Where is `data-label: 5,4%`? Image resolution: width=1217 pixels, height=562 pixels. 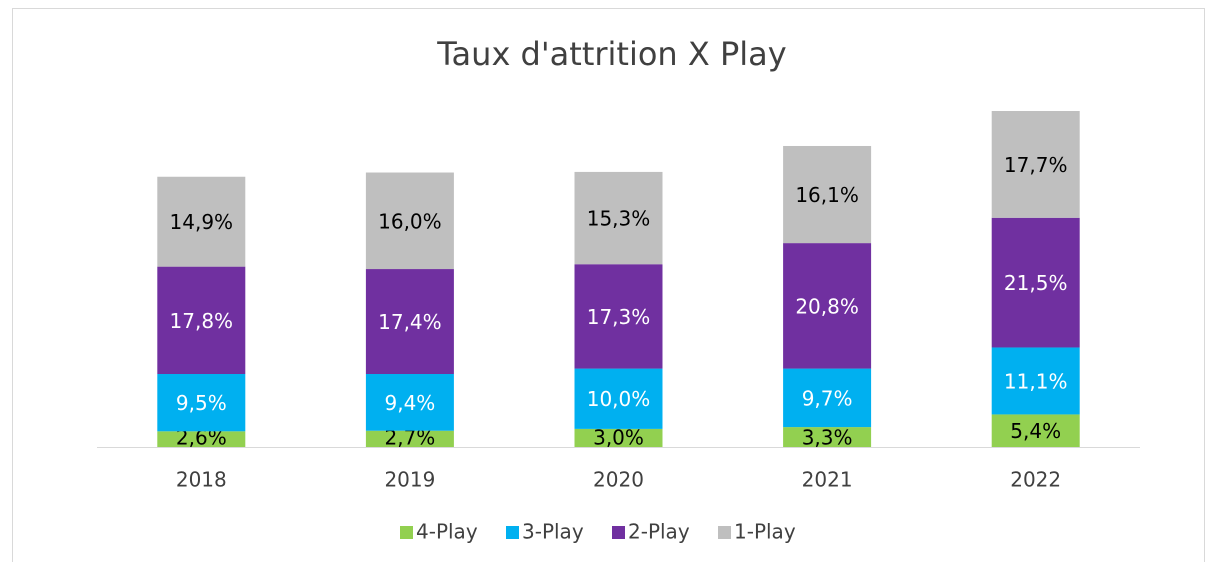 data-label: 5,4% is located at coordinates (1035, 431).